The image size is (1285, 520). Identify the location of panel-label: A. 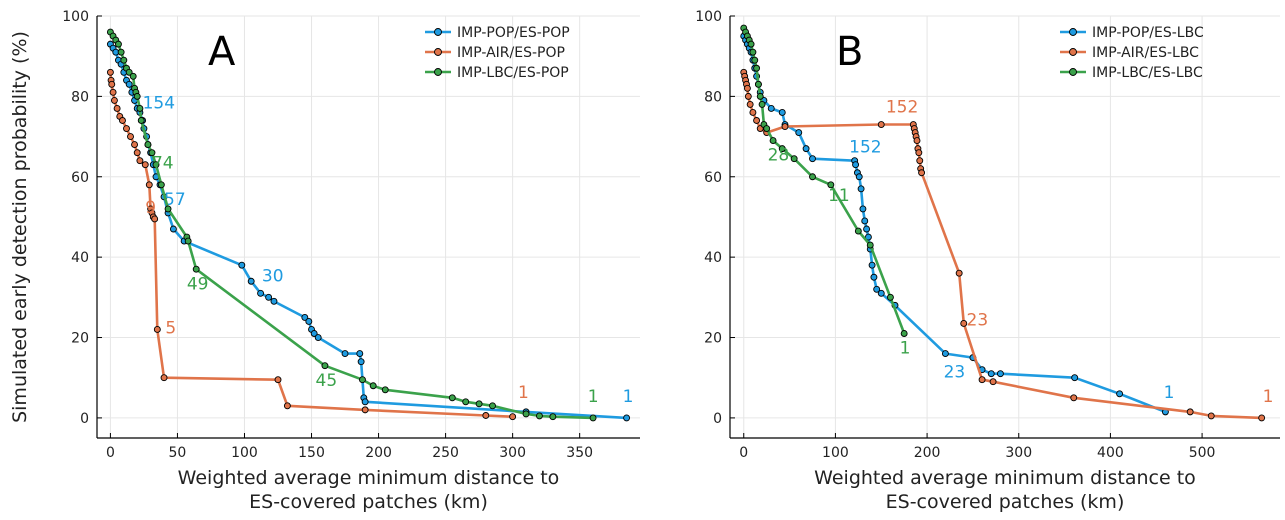
(222, 52).